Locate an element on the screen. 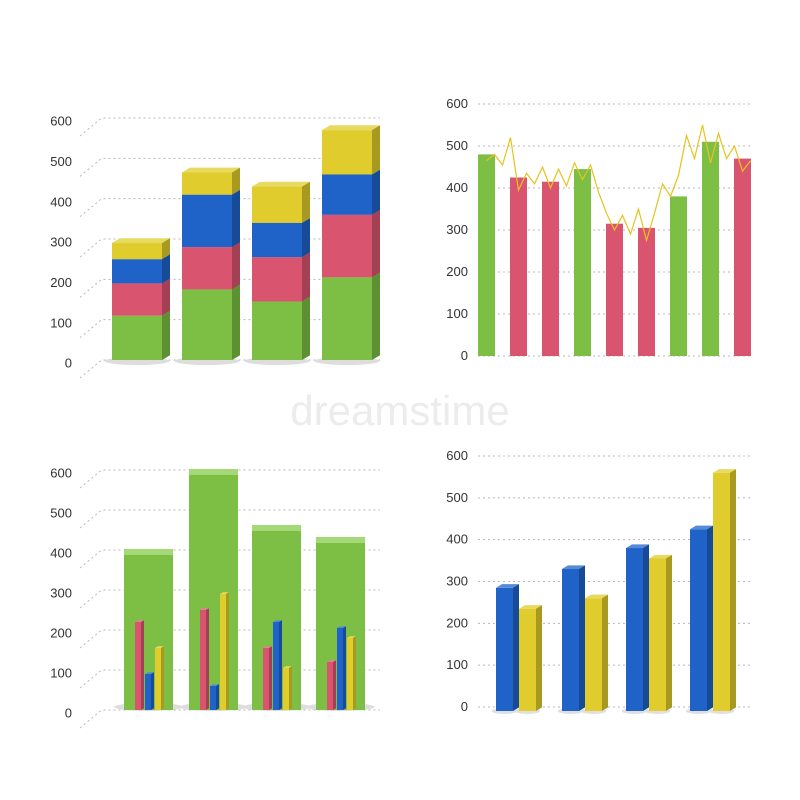  watermark-text: dreamstime is located at coordinates (399, 410).